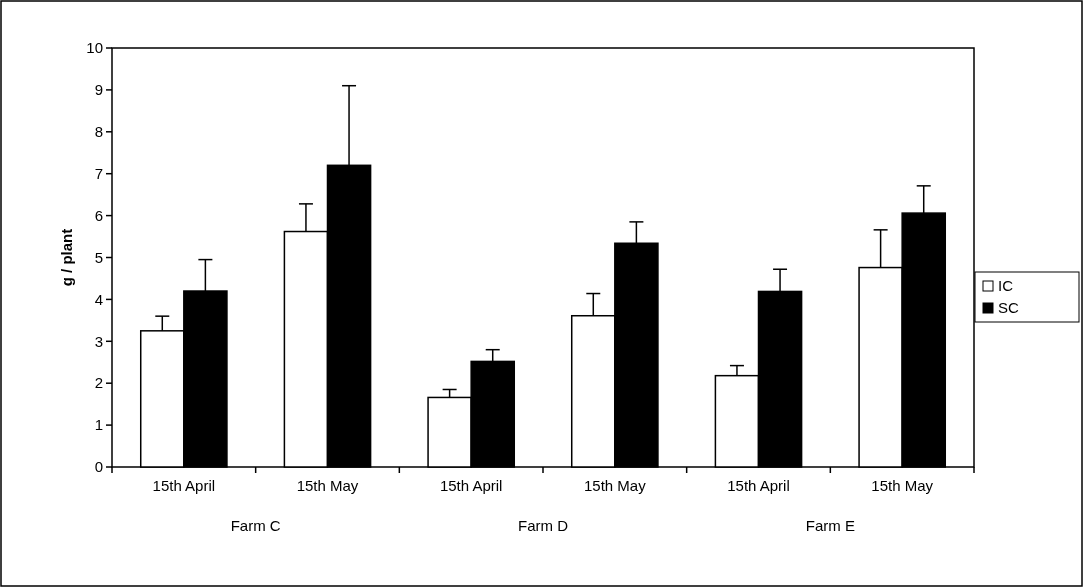 The height and width of the screenshot is (587, 1083). I want to click on legend-label: SC, so click(1008, 308).